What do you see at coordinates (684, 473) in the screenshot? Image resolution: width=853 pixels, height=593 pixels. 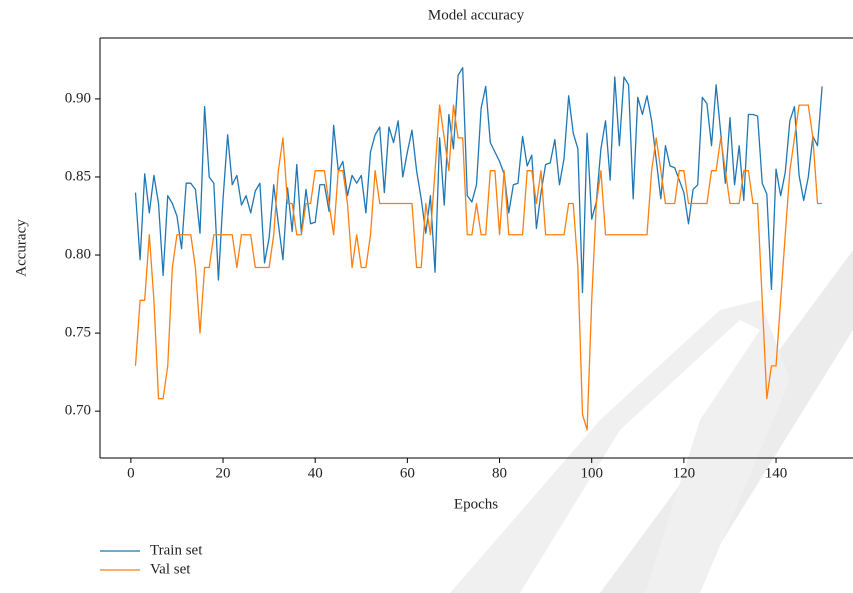 I see `x-tick-label: 120` at bounding box center [684, 473].